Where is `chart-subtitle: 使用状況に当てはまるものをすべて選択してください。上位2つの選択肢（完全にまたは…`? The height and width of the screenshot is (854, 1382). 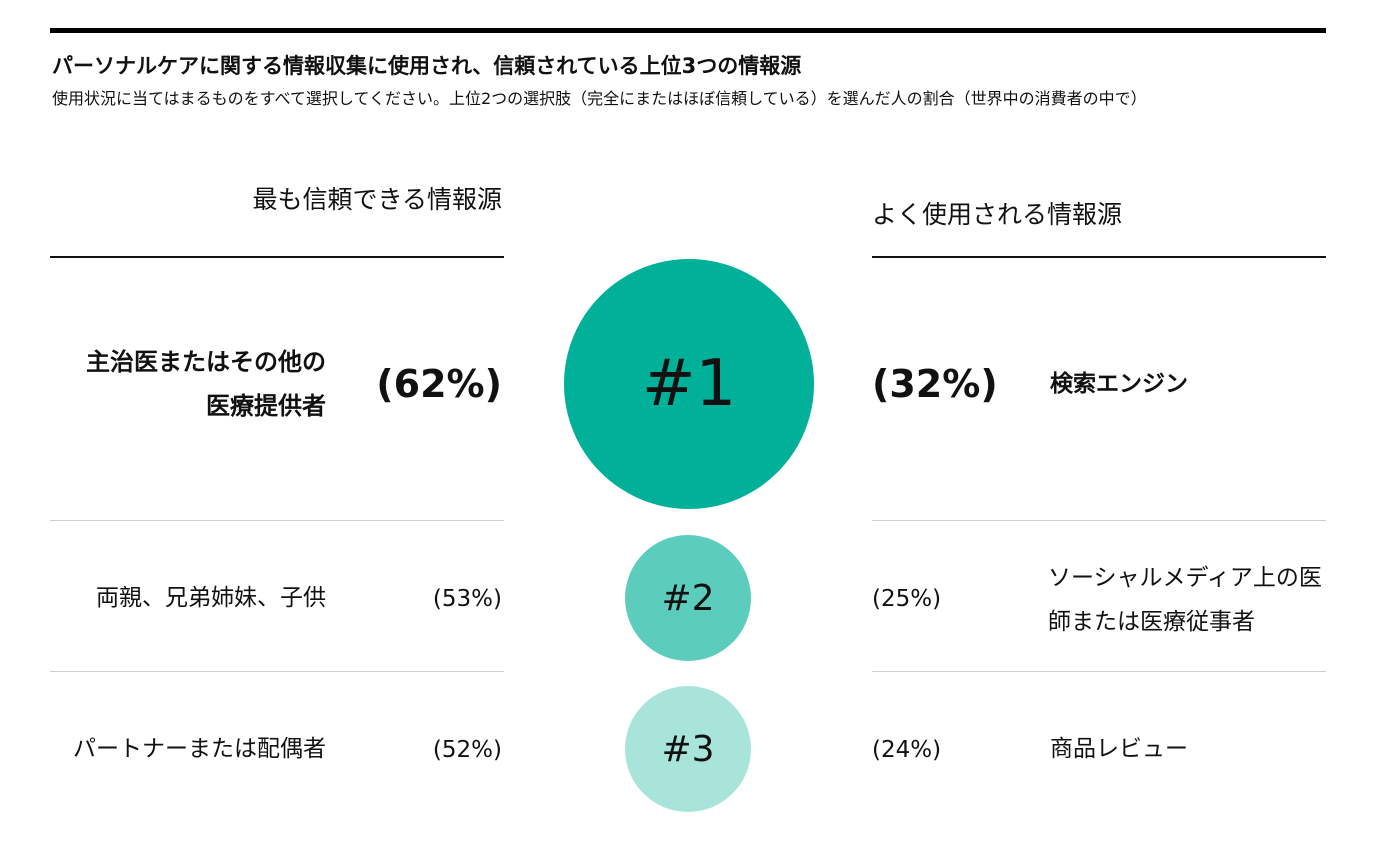 chart-subtitle: 使用状況に当てはまるものをすべて選択してください。上位2つの選択肢（完全にまたは… is located at coordinates (599, 98).